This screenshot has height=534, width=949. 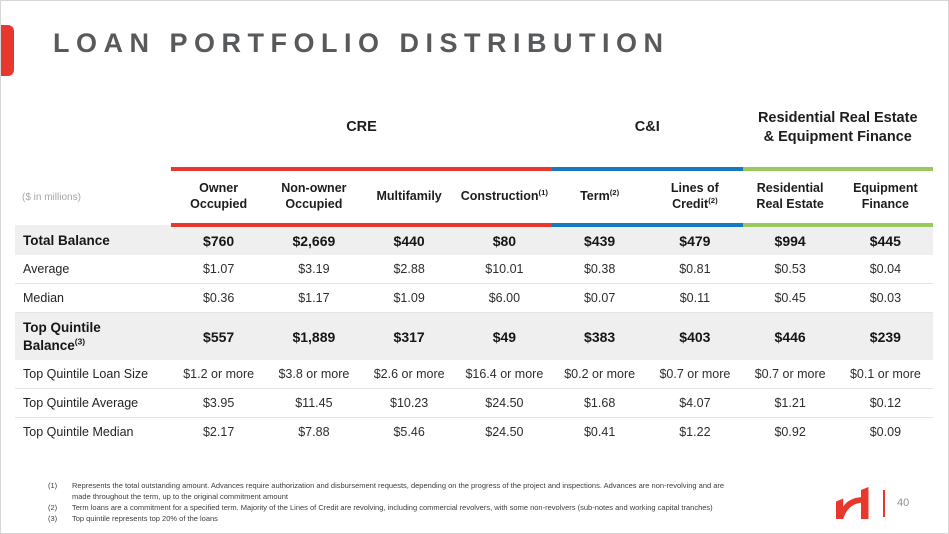 What do you see at coordinates (504, 403) in the screenshot?
I see `cell-value: $24.50` at bounding box center [504, 403].